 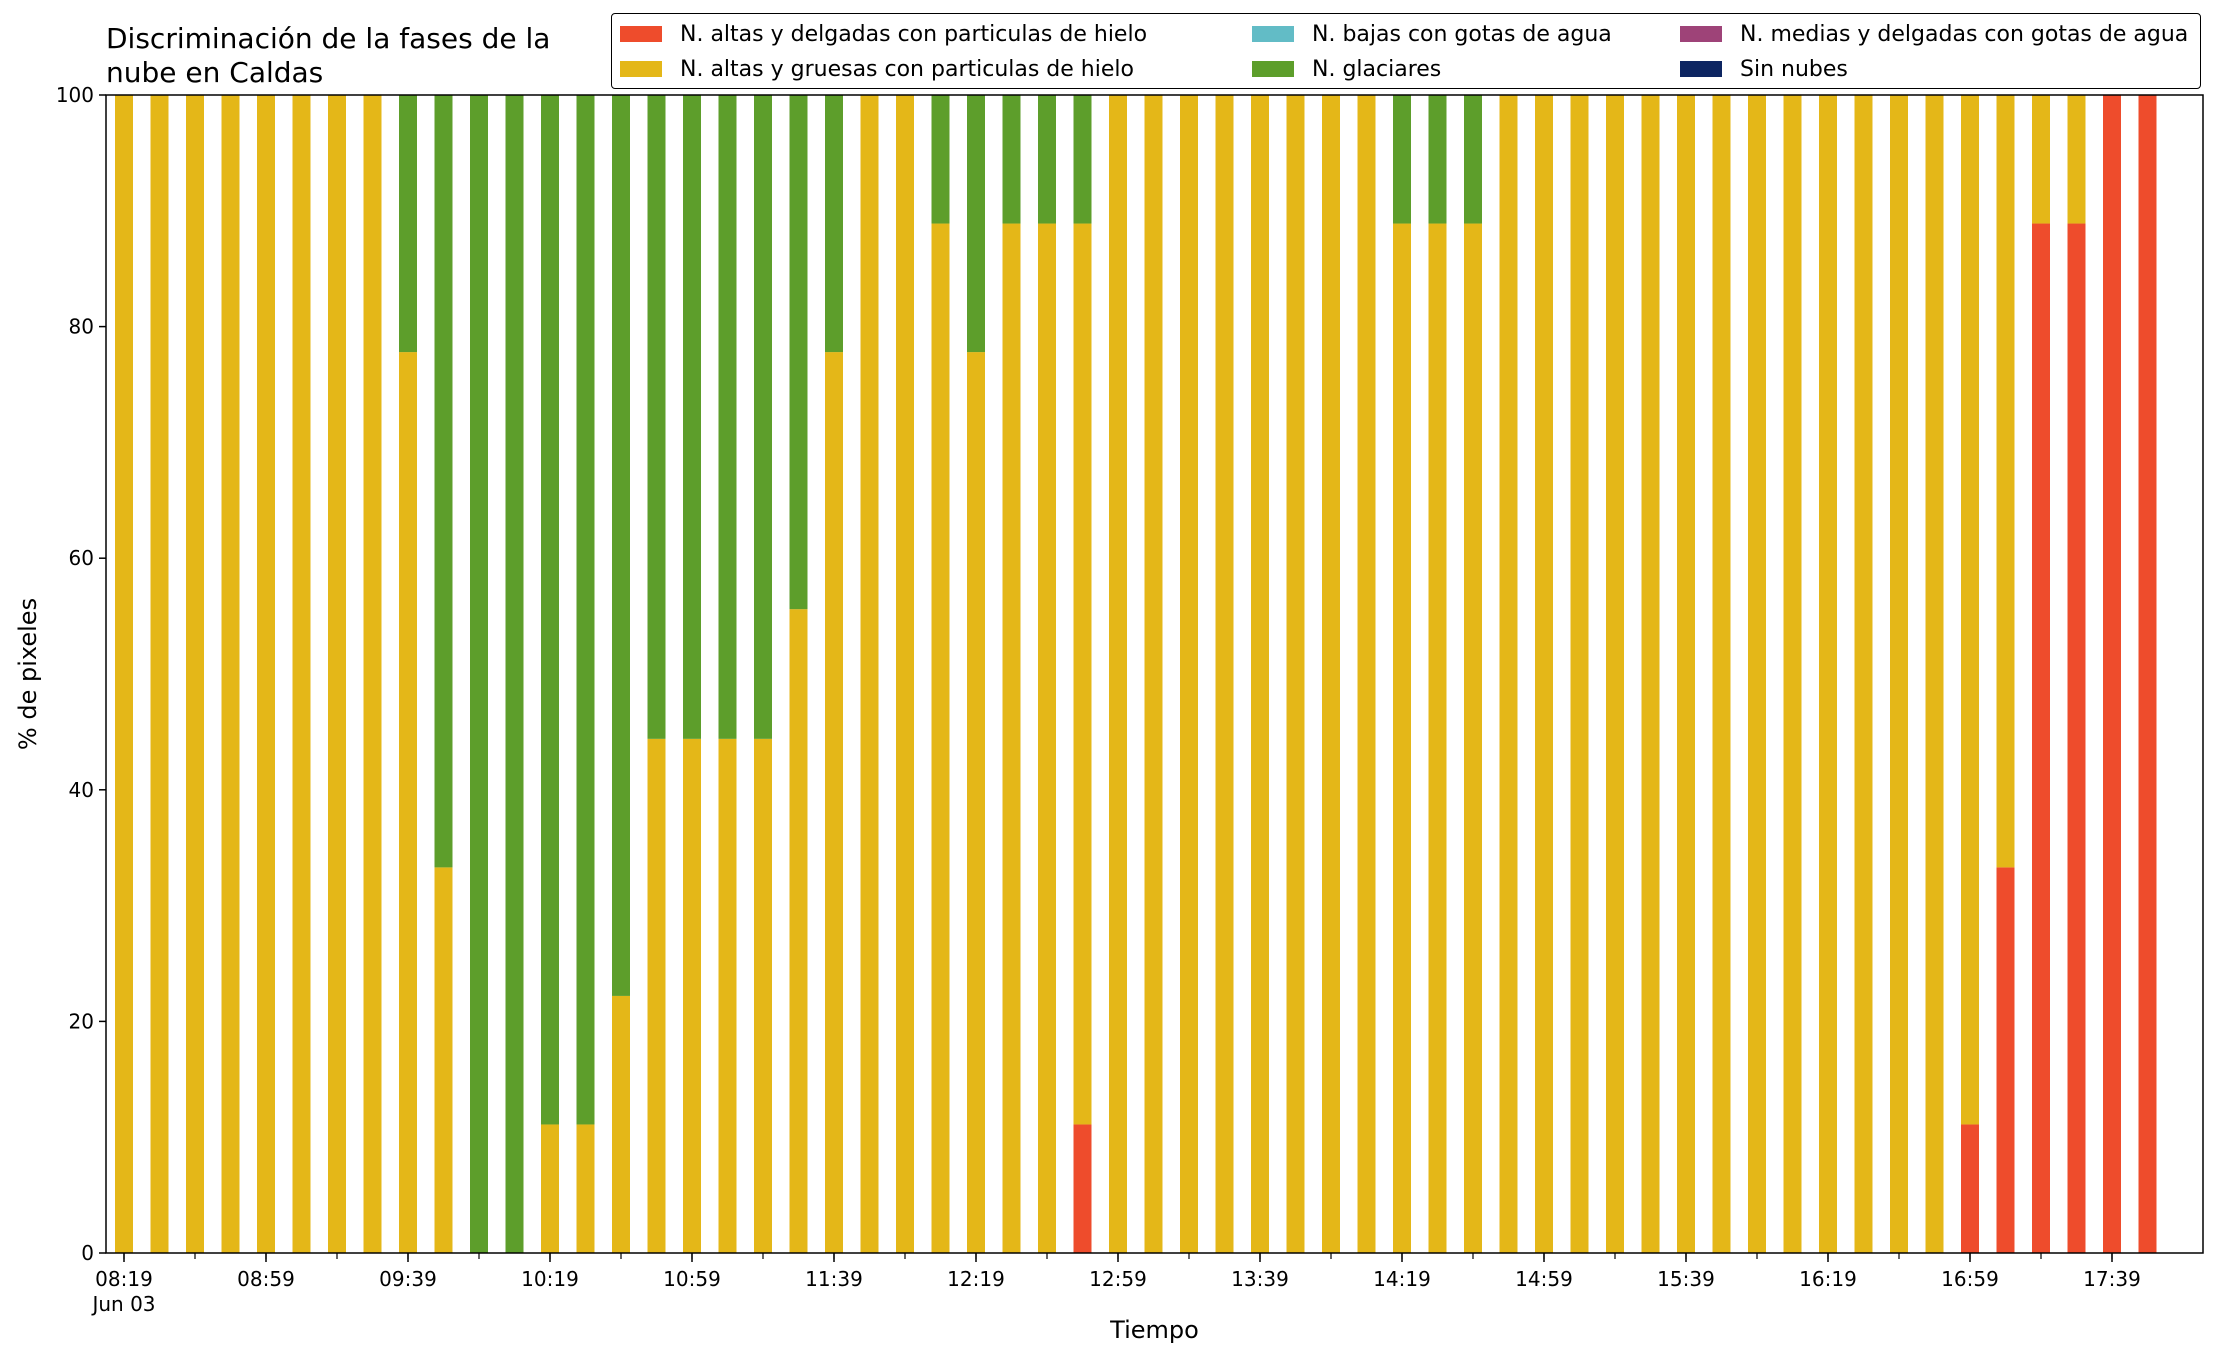 What do you see at coordinates (408, 1279) in the screenshot?
I see `x-tick-label: 09:39` at bounding box center [408, 1279].